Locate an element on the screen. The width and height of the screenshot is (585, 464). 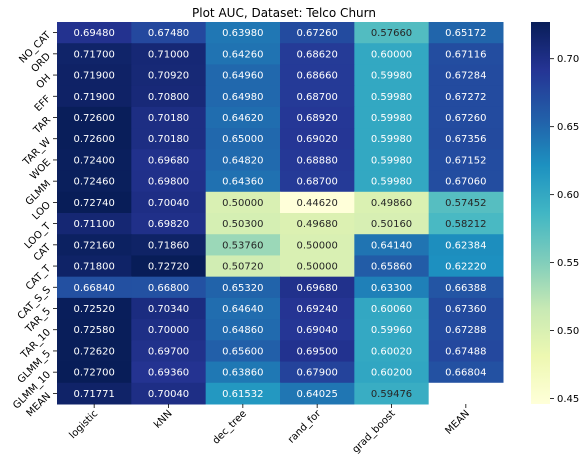
cell-value-label: 0.70800 is located at coordinates (168, 97).